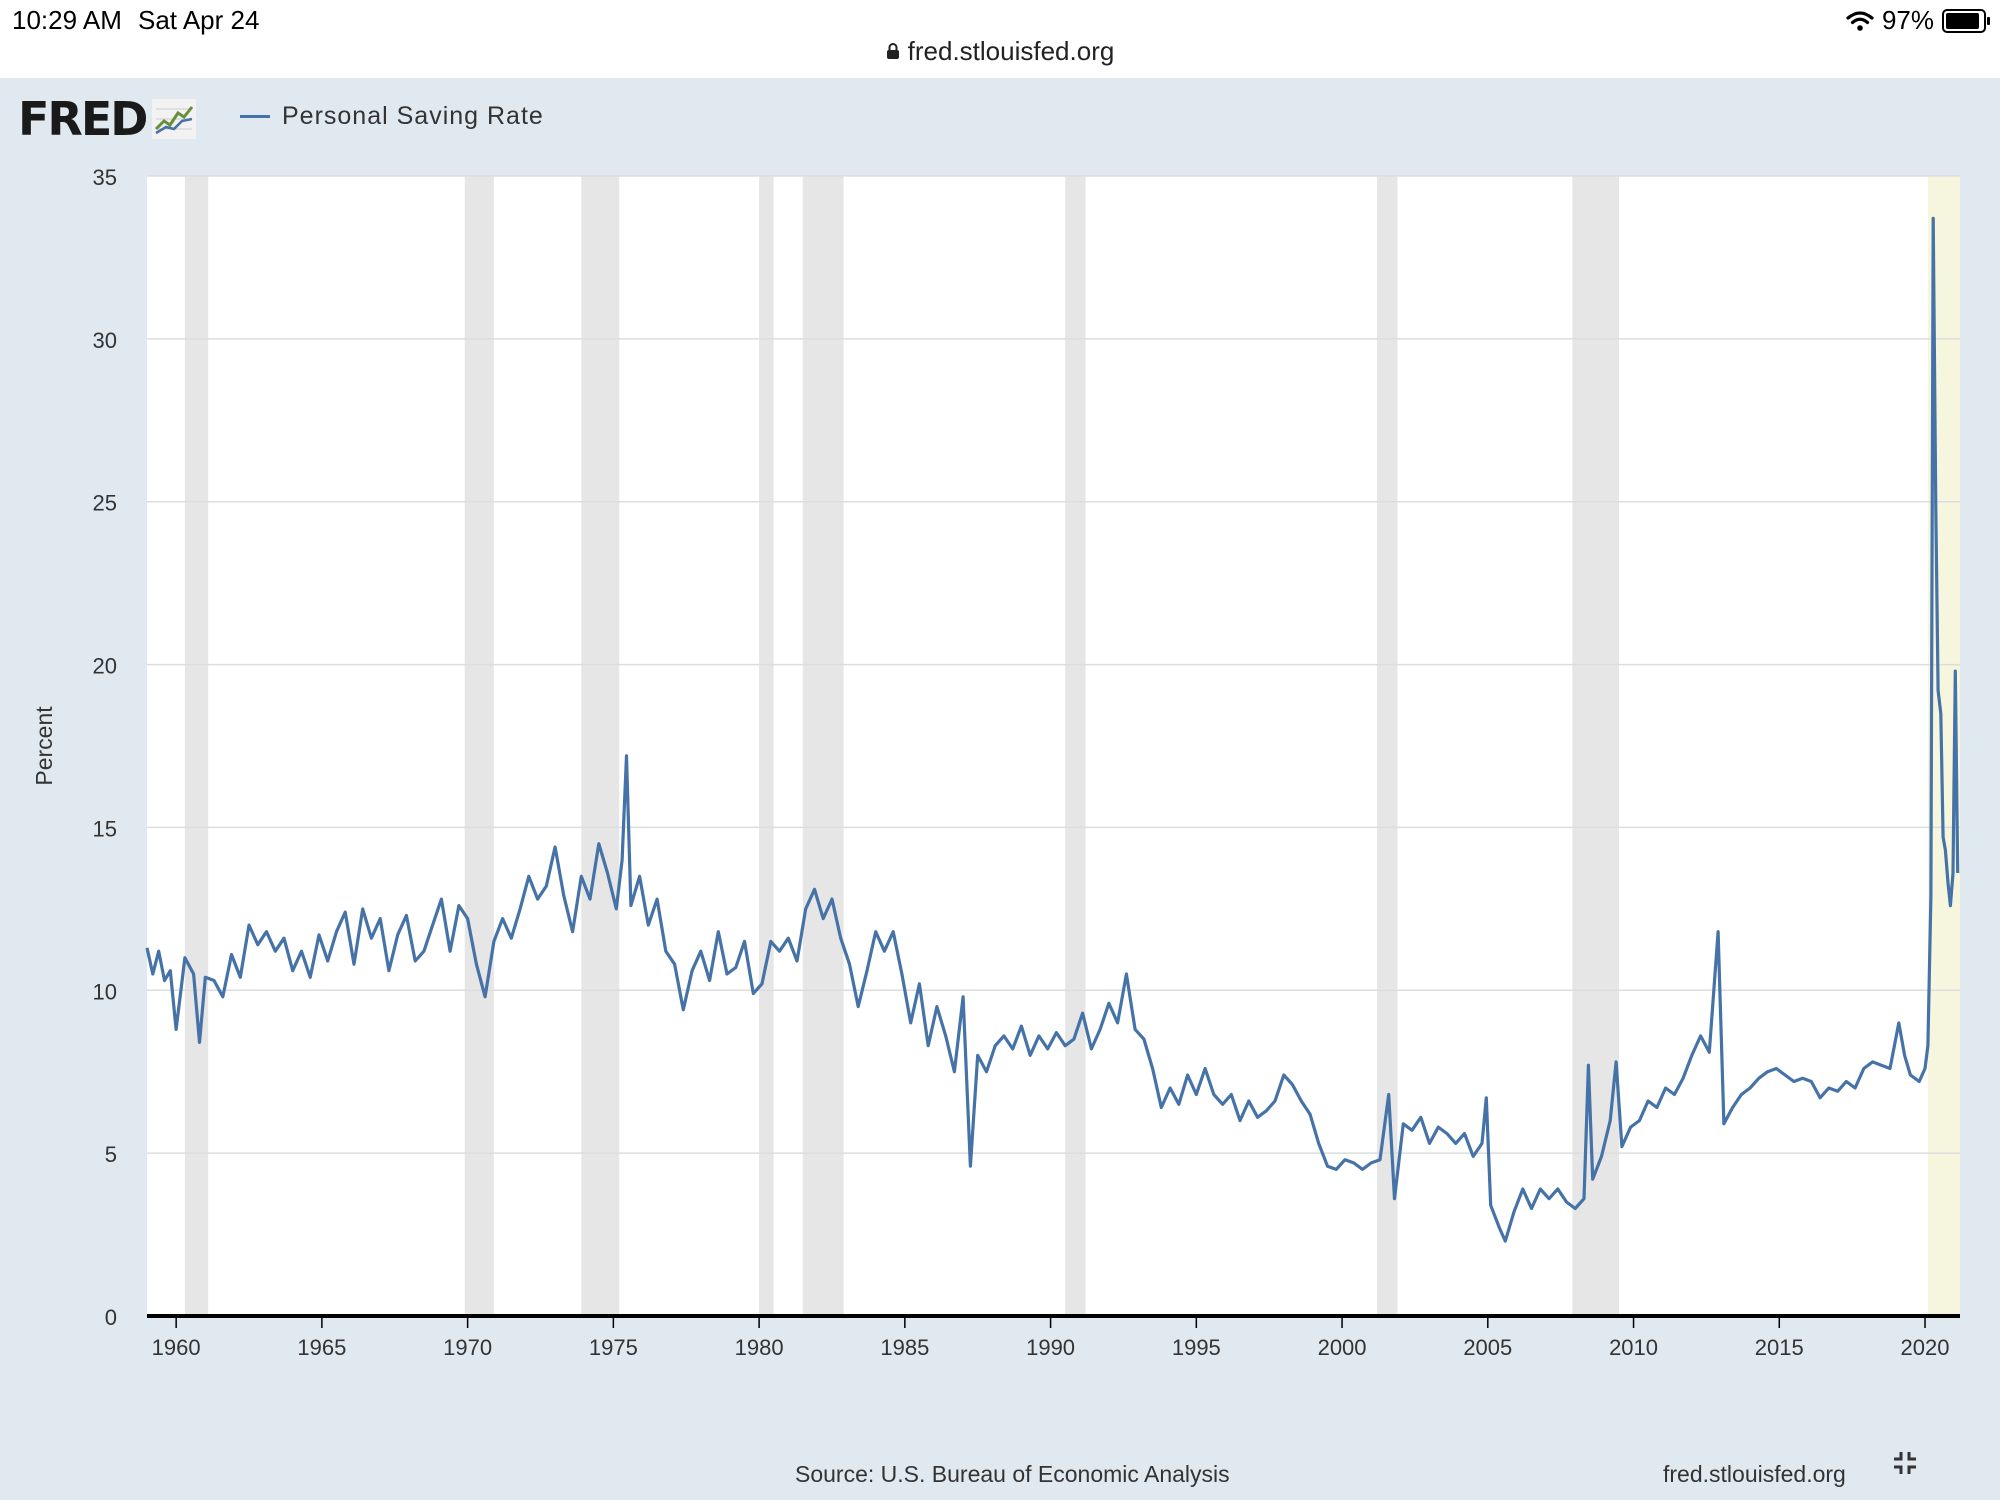  What do you see at coordinates (1966, 20) in the screenshot?
I see `battery-icon` at bounding box center [1966, 20].